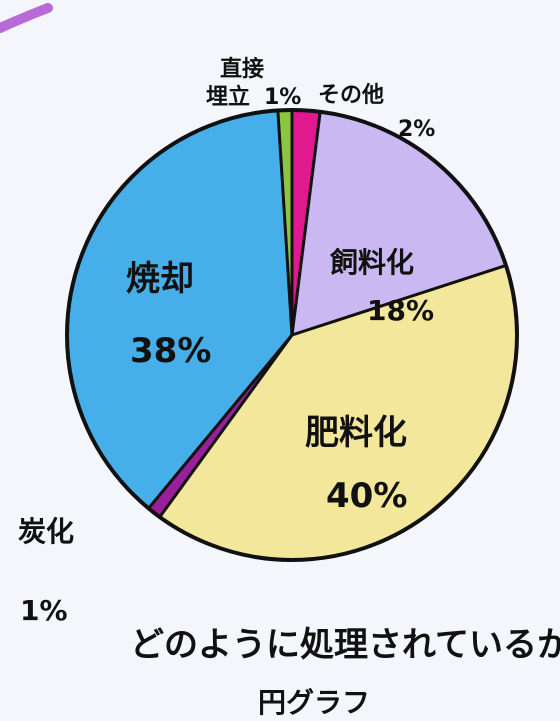 This screenshot has width=560, height=721. I want to click on label-other: その他, so click(351, 95).